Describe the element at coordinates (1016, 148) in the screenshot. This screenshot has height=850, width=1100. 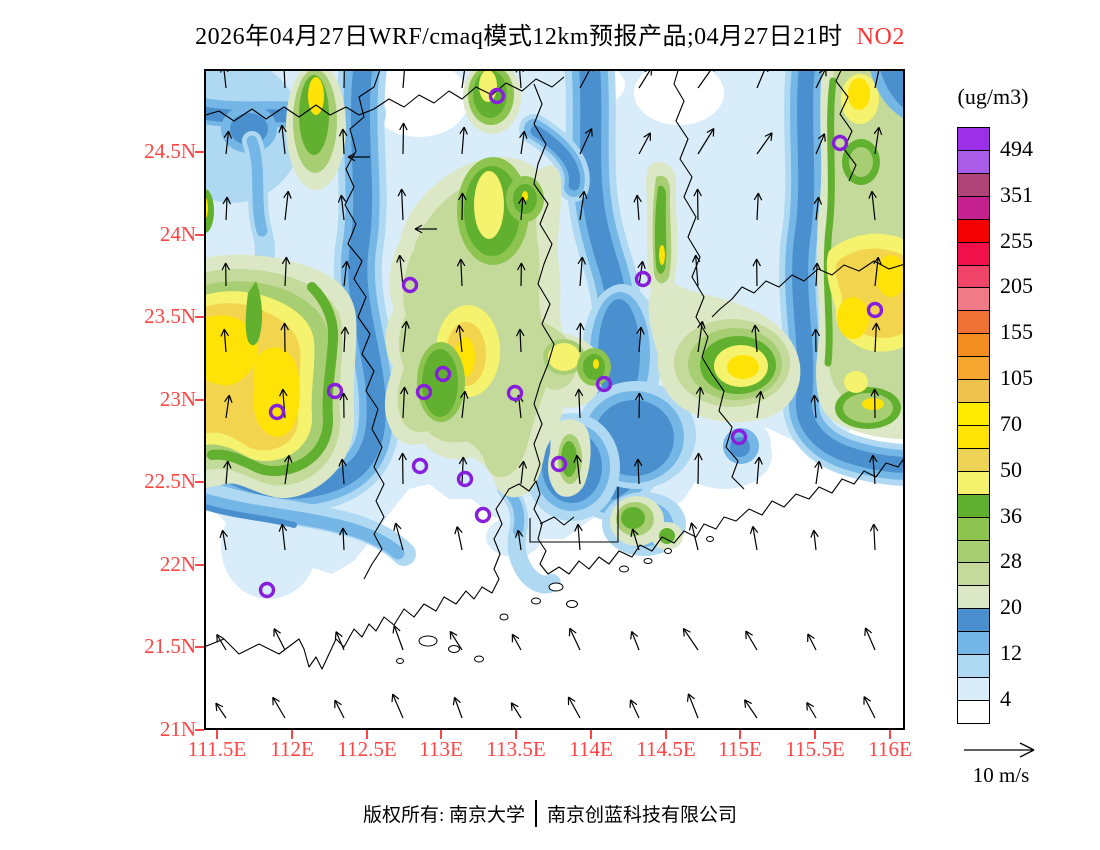
I see `colorbar-tick-label: 494` at that location.